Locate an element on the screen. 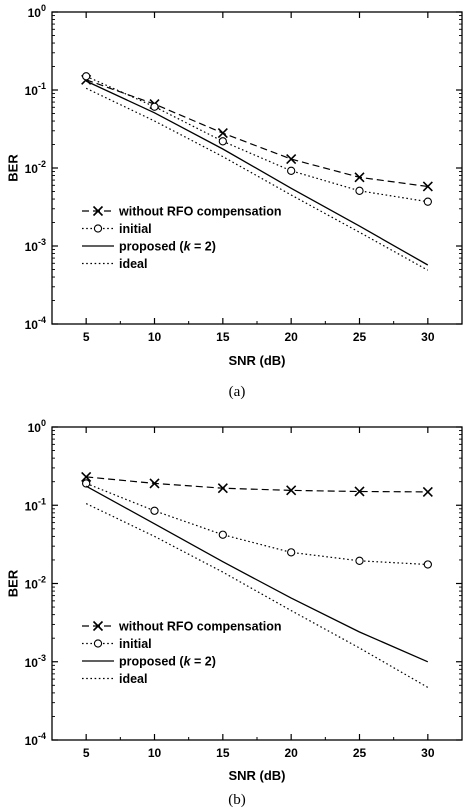 The image size is (474, 808). panel-caption: (b) is located at coordinates (237, 800).